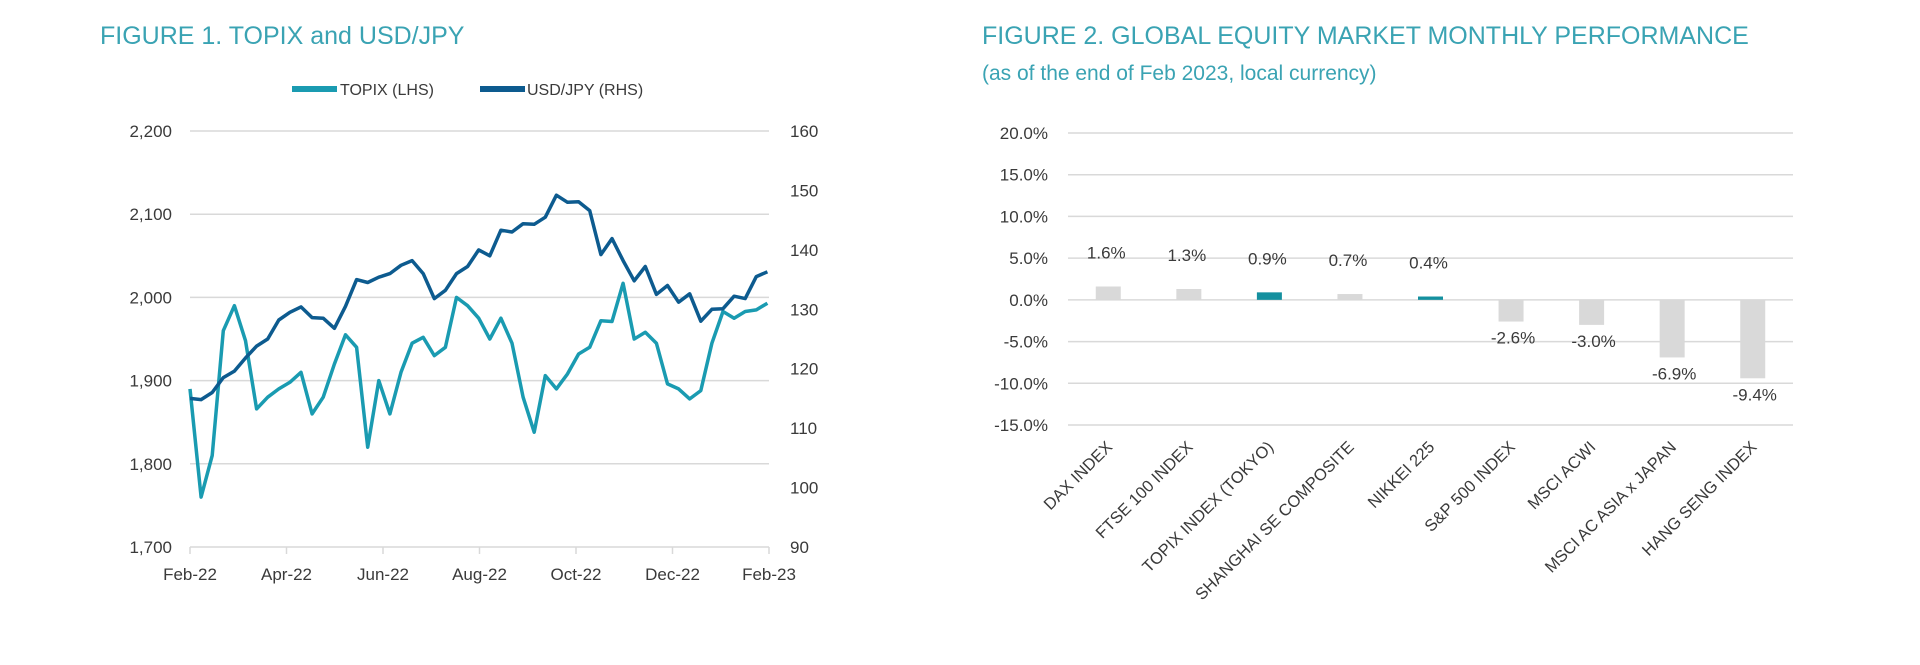 Image resolution: width=1920 pixels, height=665 pixels. What do you see at coordinates (1674, 373) in the screenshot?
I see `data-label: -6.9%` at bounding box center [1674, 373].